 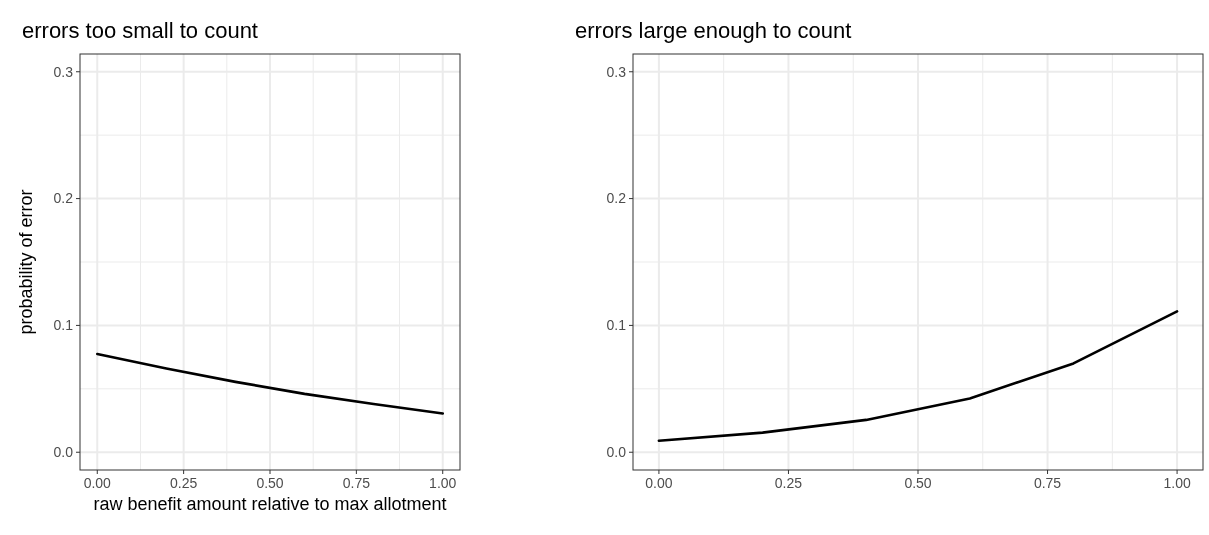 What do you see at coordinates (140, 30) in the screenshot?
I see `chart-title: errors too small to count` at bounding box center [140, 30].